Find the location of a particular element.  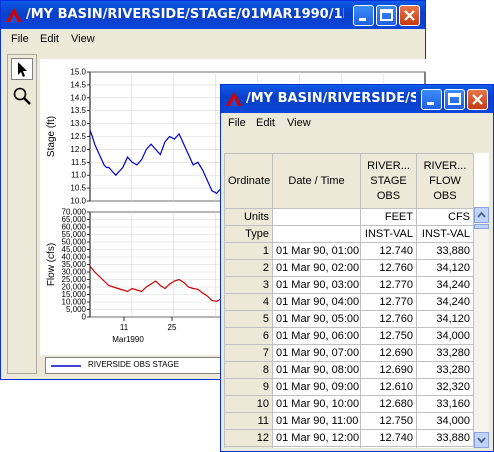

table-row: 3 01 Mar 90, 03:00 12.770 34,240 is located at coordinates (349, 285).